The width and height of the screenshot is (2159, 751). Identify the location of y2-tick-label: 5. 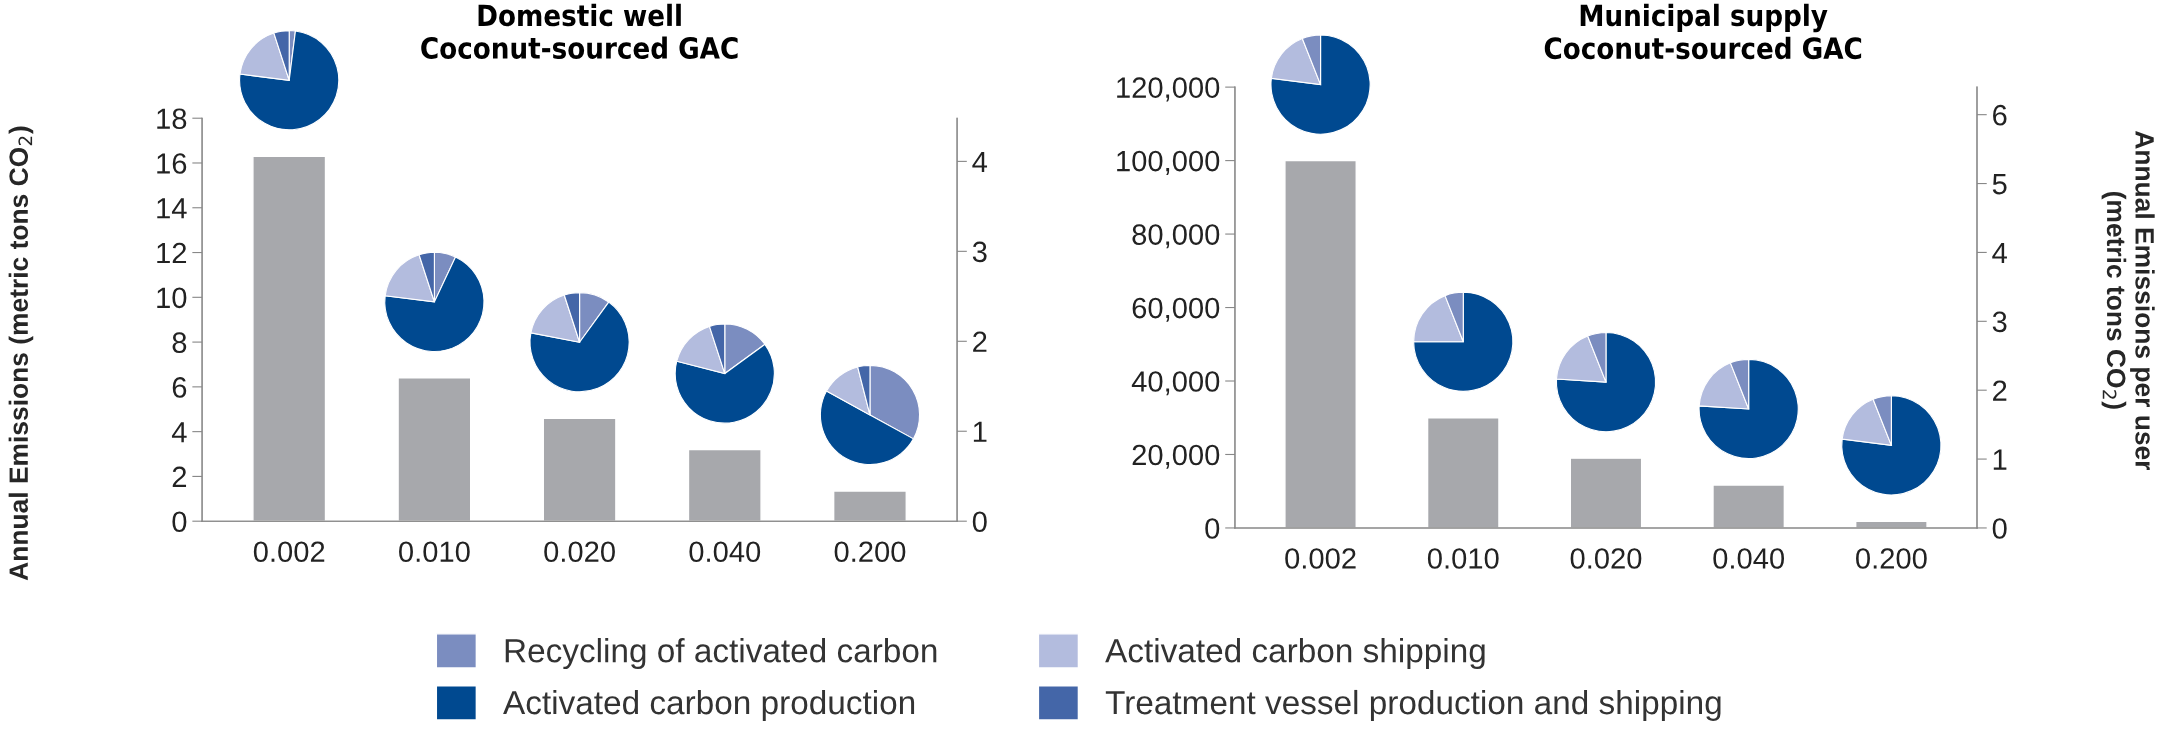
(1999, 184).